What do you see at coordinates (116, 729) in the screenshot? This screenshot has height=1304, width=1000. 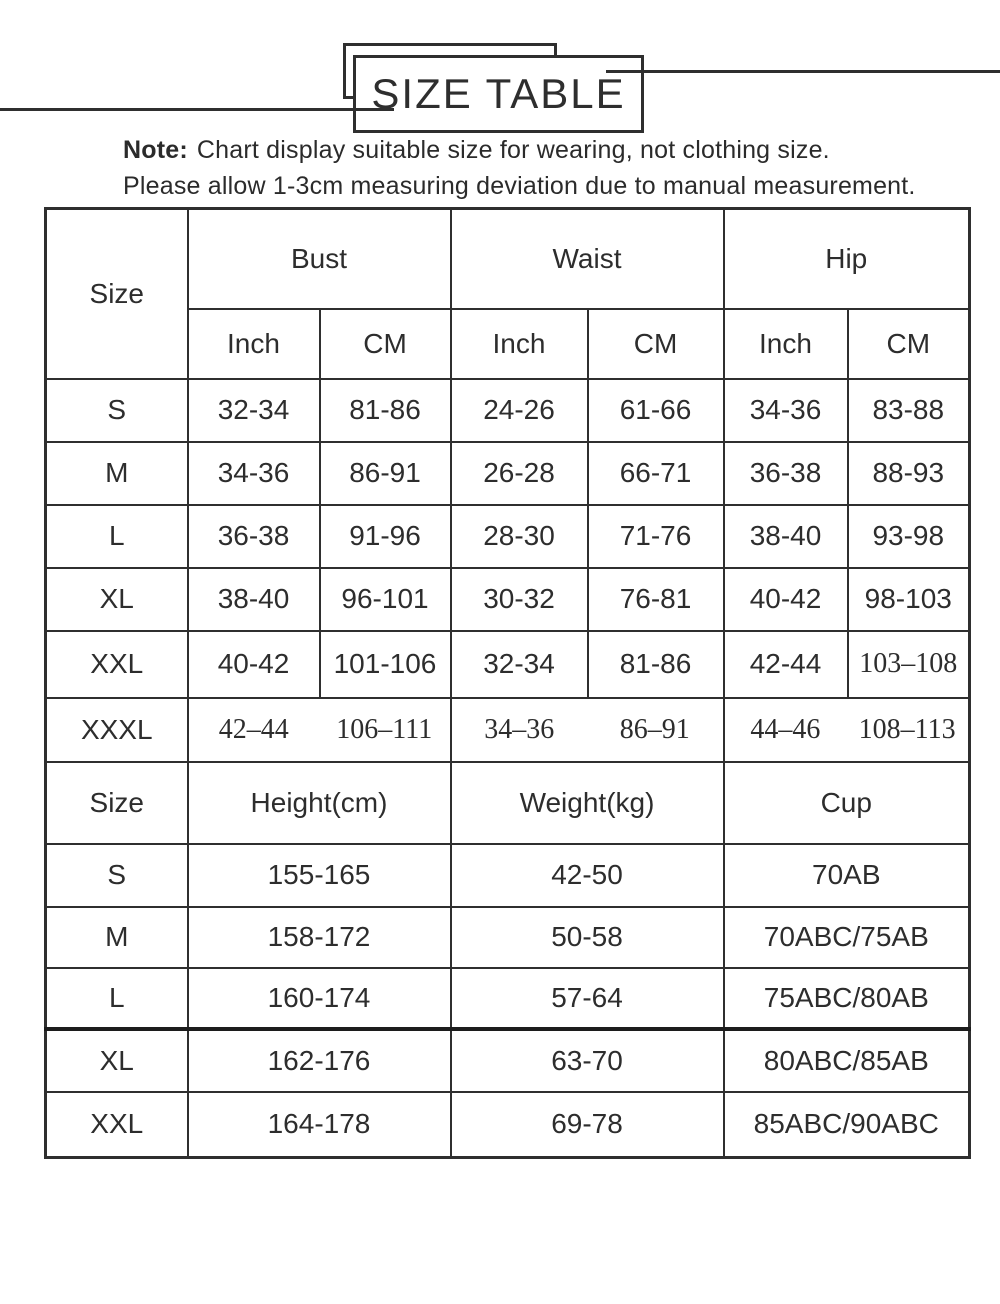 I see `size-cell: XXXL` at bounding box center [116, 729].